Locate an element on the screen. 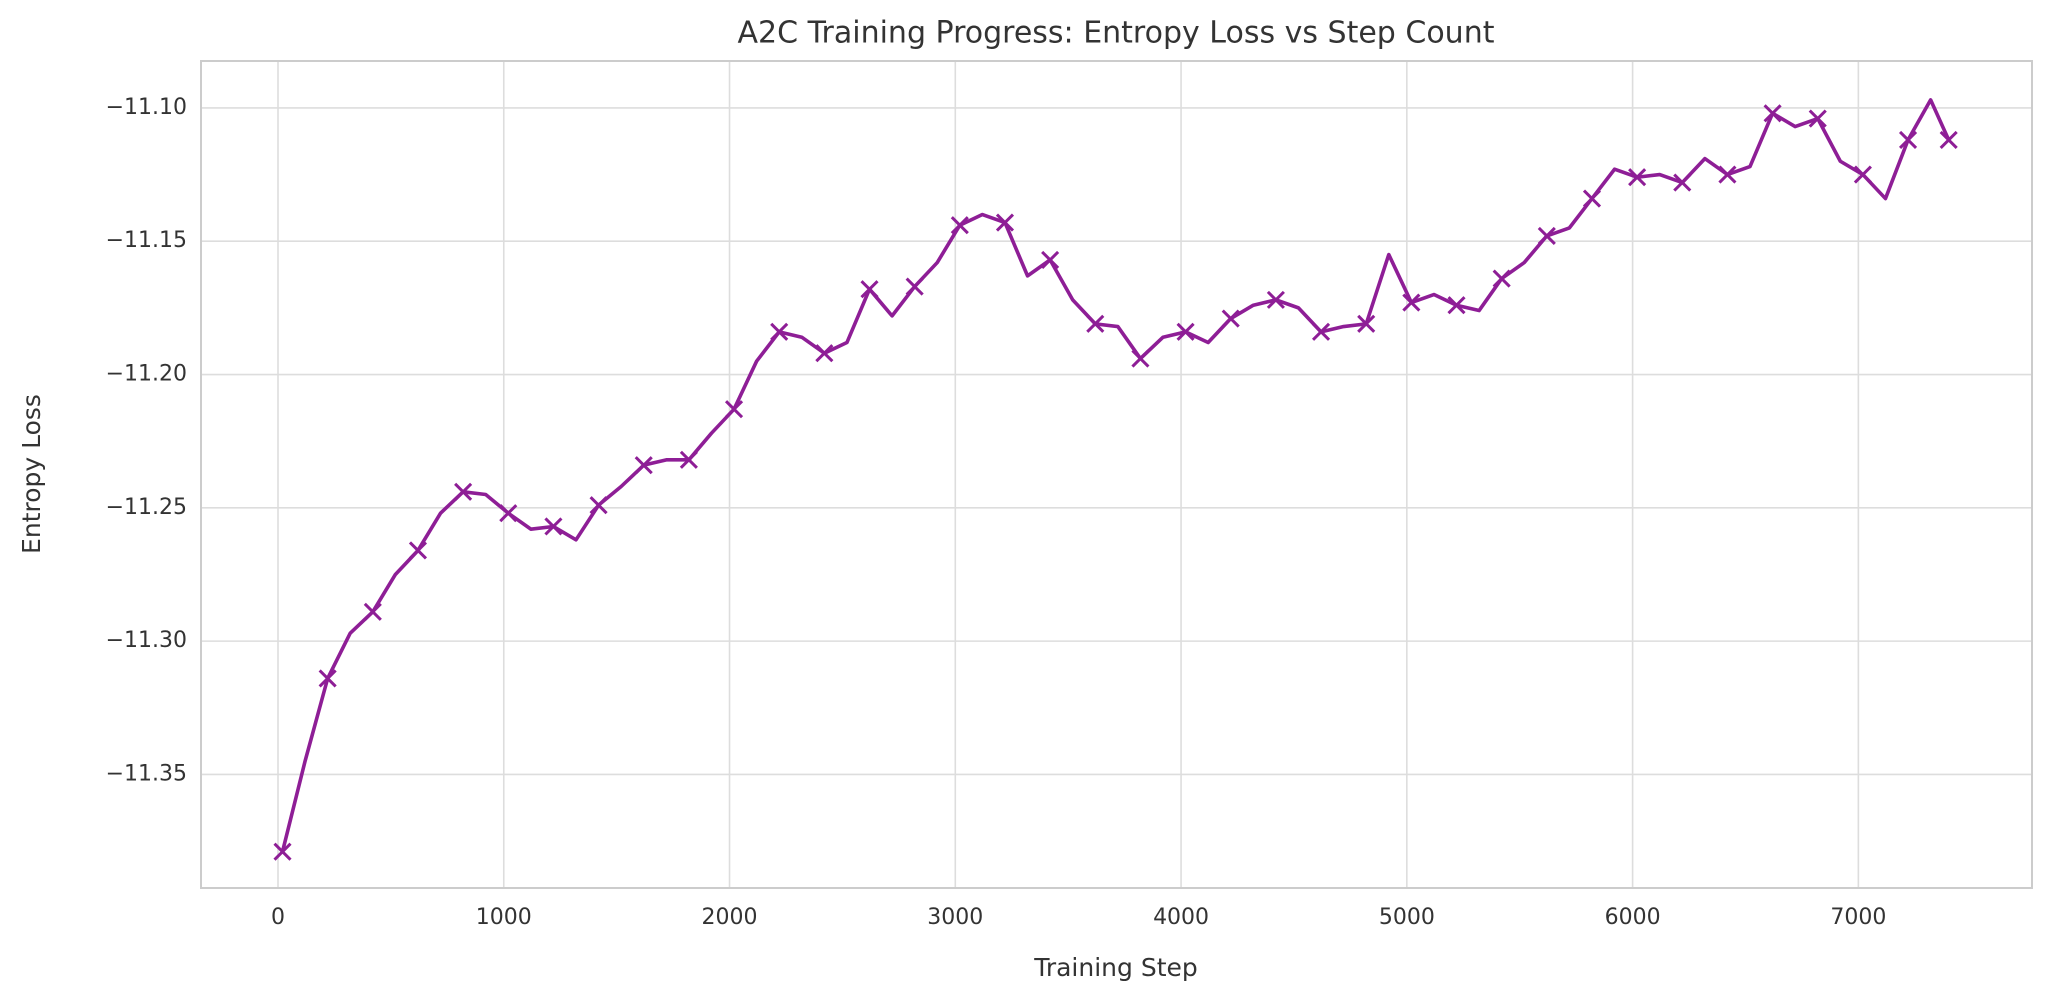  x-tick-label: 0 is located at coordinates (278, 917).